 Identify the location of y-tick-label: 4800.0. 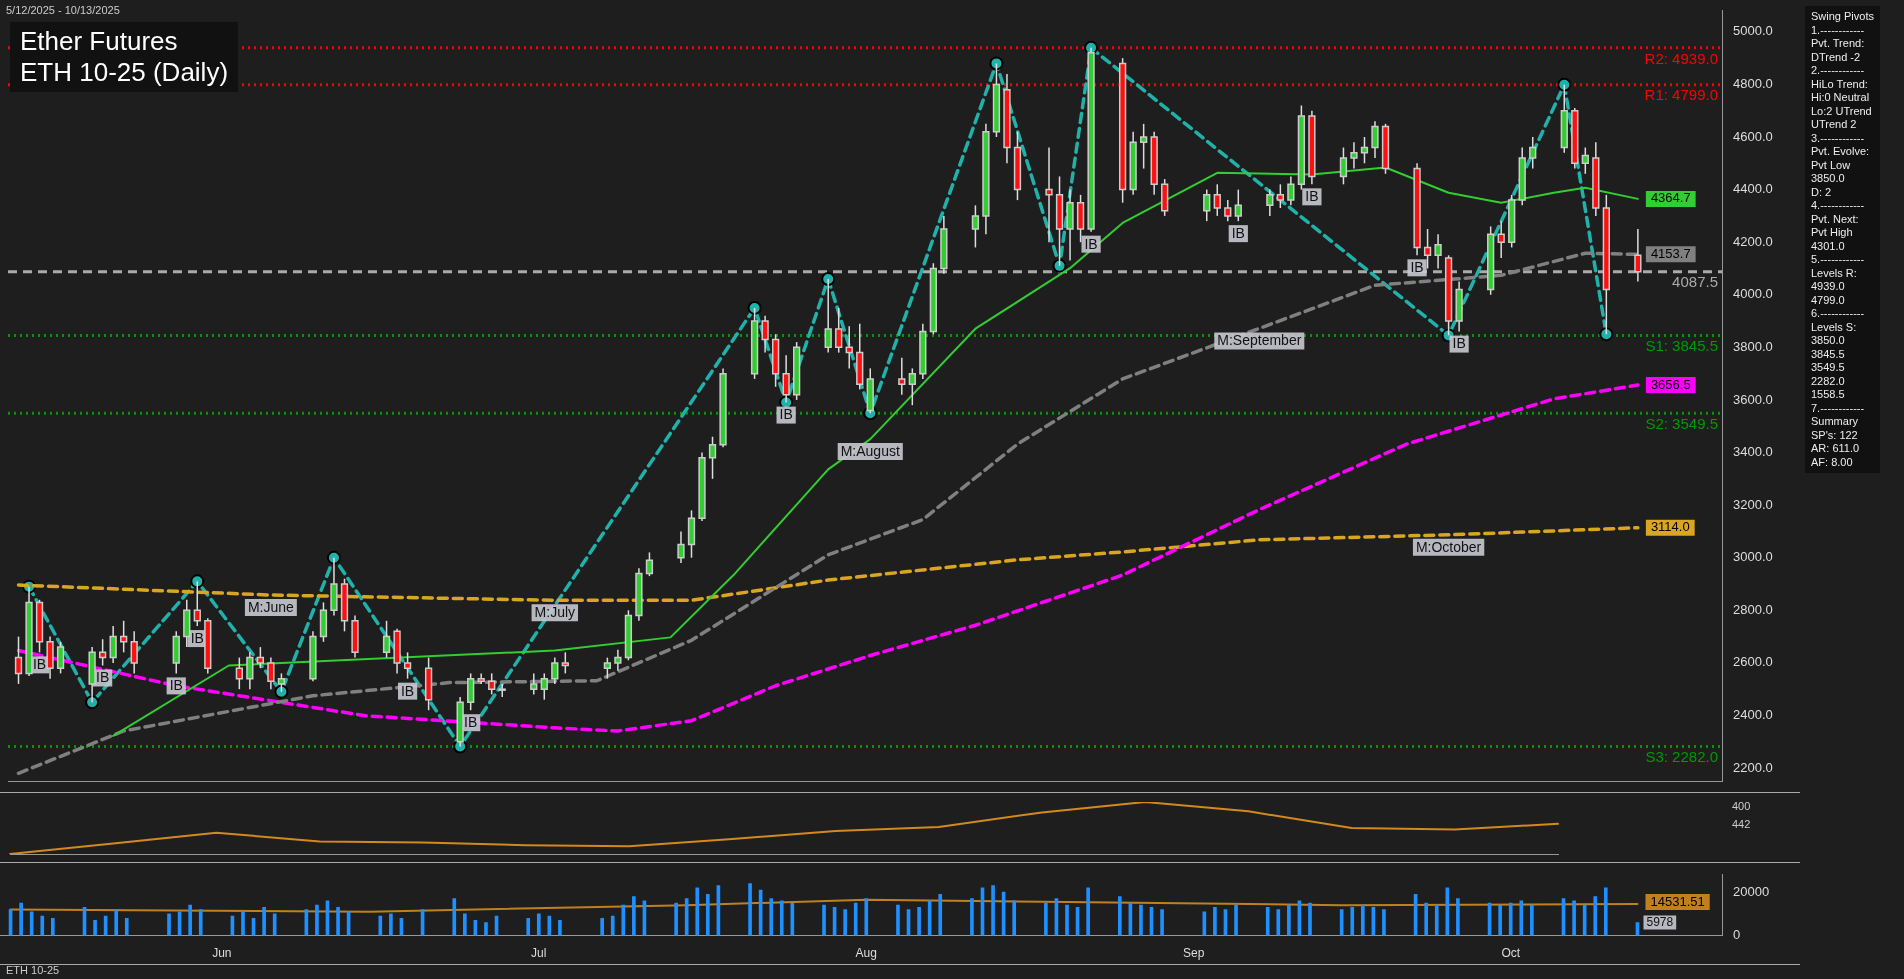
(1753, 83).